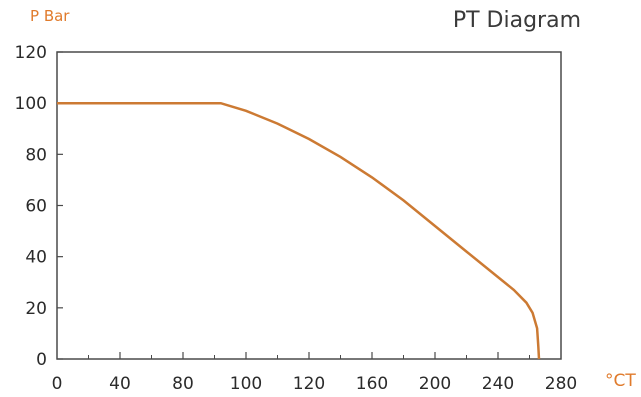 The height and width of the screenshot is (397, 641). I want to click on y-tick-label: 100, so click(31, 104).